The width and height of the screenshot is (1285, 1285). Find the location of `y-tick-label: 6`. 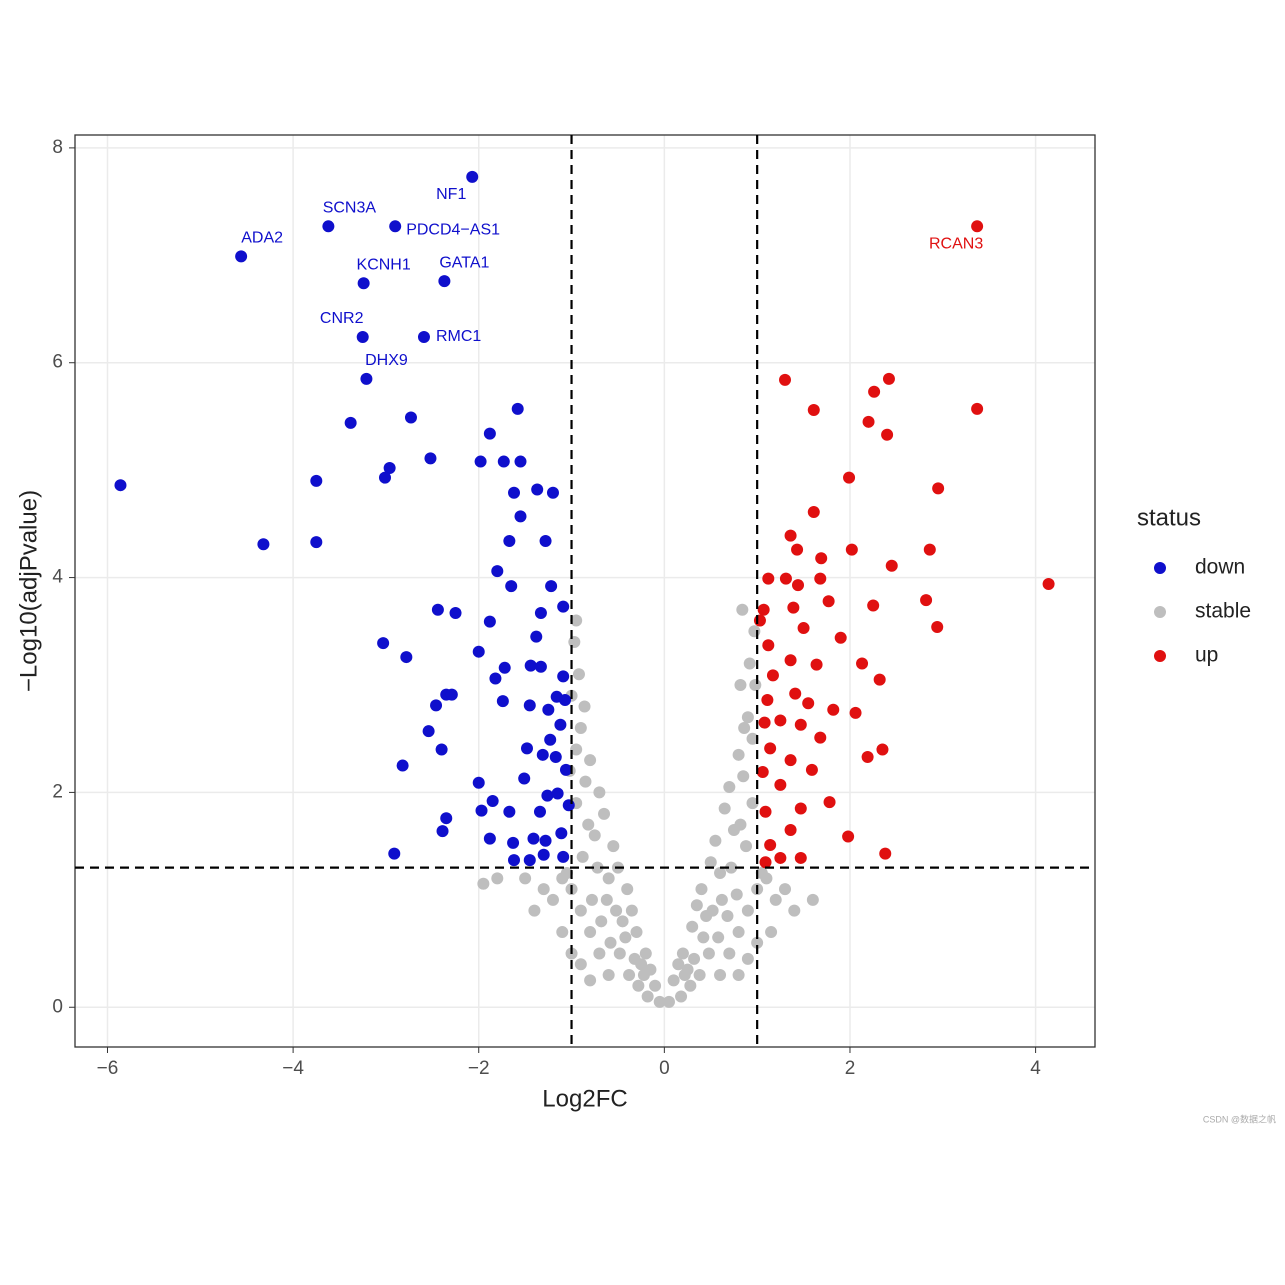

y-tick-label: 6 is located at coordinates (57, 362).